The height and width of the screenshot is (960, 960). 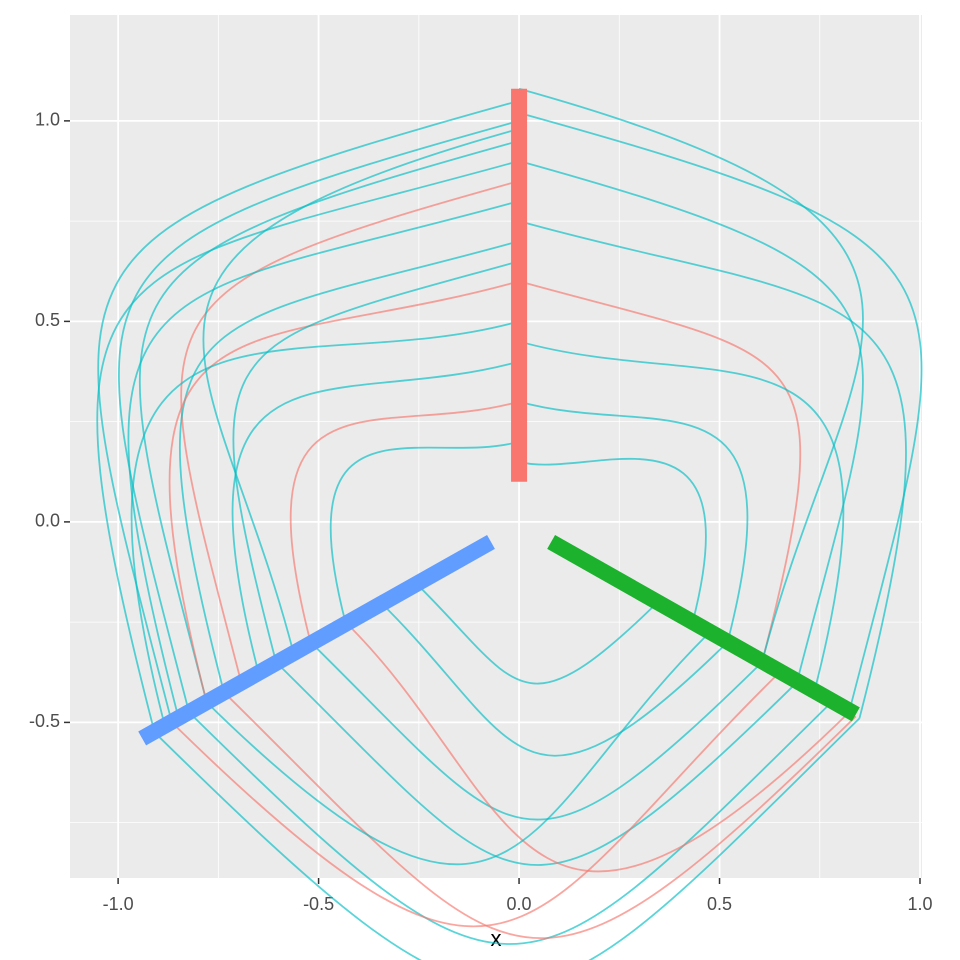 I want to click on x-axis-label: x, so click(x=496, y=938).